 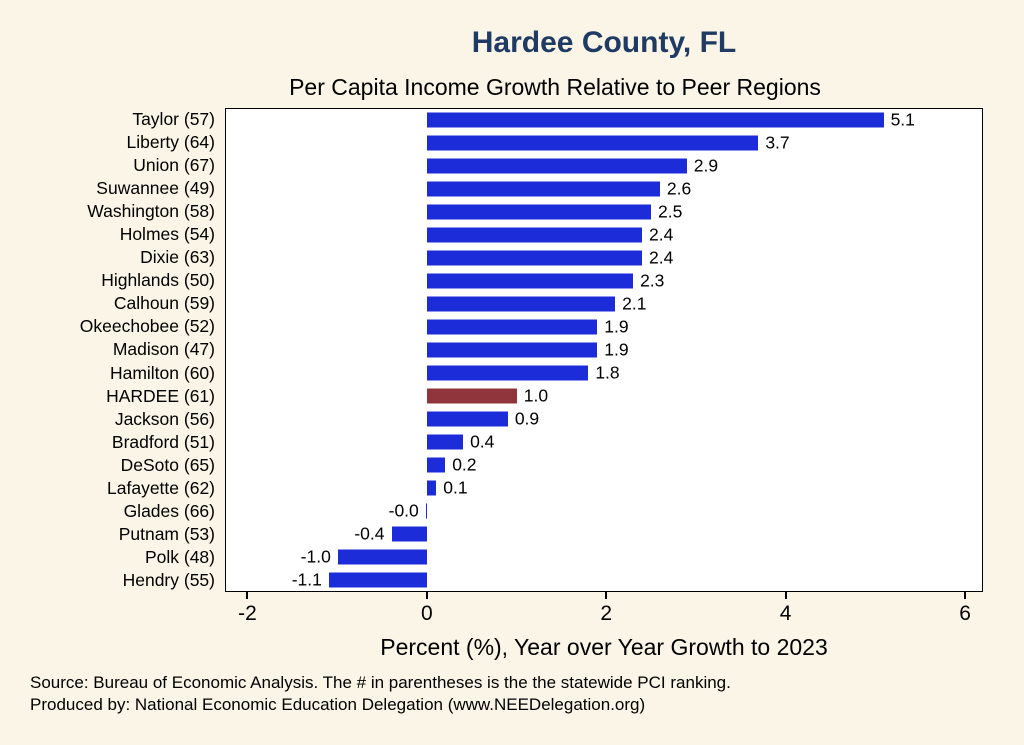 I want to click on value-label: -0.0, so click(x=403, y=510).